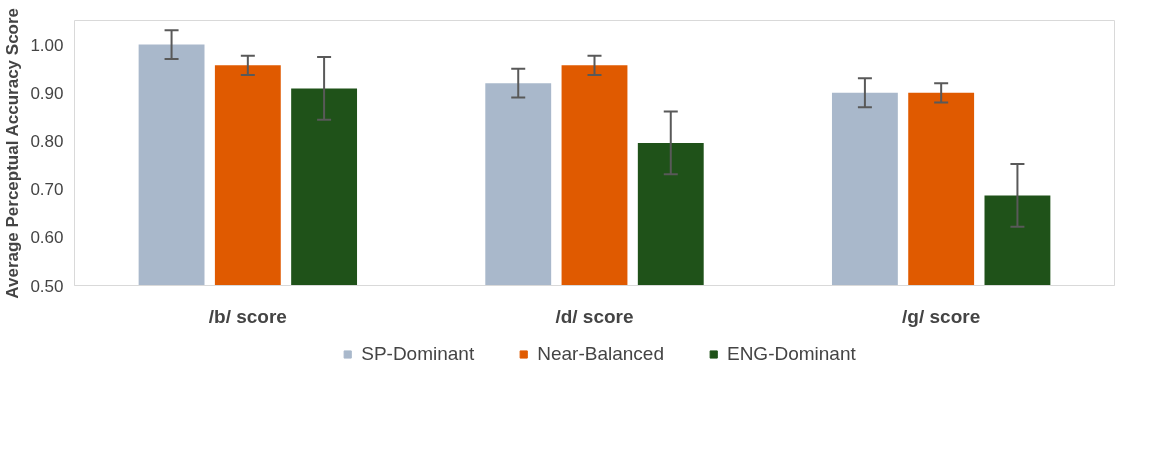 The width and height of the screenshot is (1172, 452). I want to click on y-tick-label: 0.60, so click(47, 238).